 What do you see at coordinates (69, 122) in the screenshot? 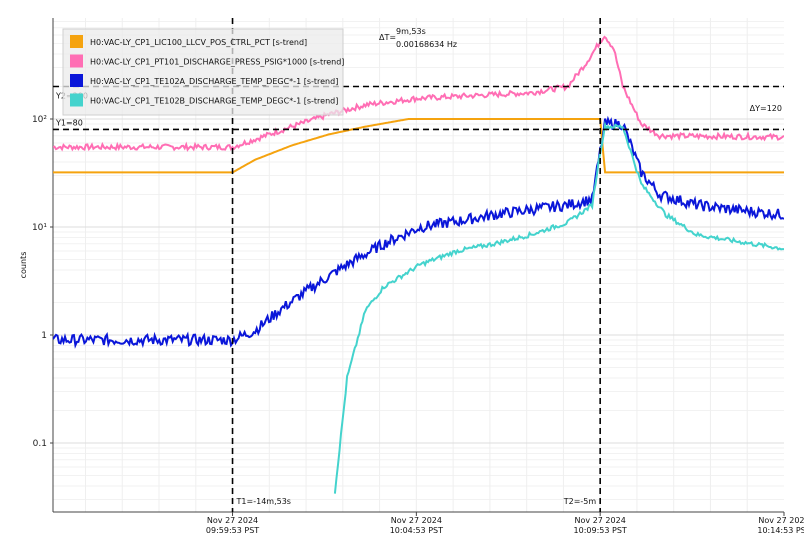
I see `y1-cursor-label: Y1=80` at bounding box center [69, 122].